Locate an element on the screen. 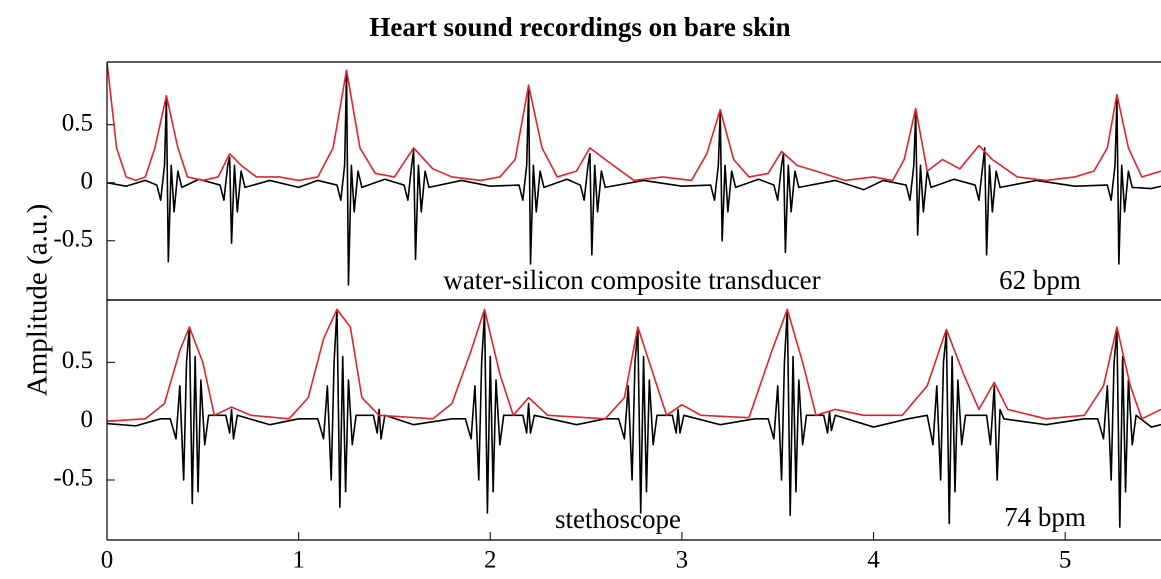 The height and width of the screenshot is (579, 1161). chart-title: Heart sound recordings on bare skin is located at coordinates (579, 27).